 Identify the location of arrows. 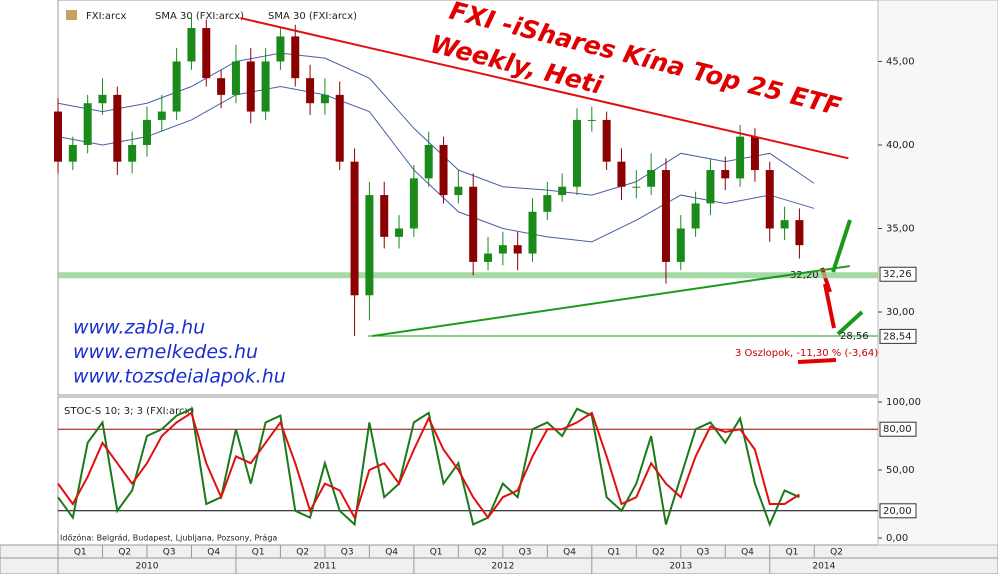
(830, 291).